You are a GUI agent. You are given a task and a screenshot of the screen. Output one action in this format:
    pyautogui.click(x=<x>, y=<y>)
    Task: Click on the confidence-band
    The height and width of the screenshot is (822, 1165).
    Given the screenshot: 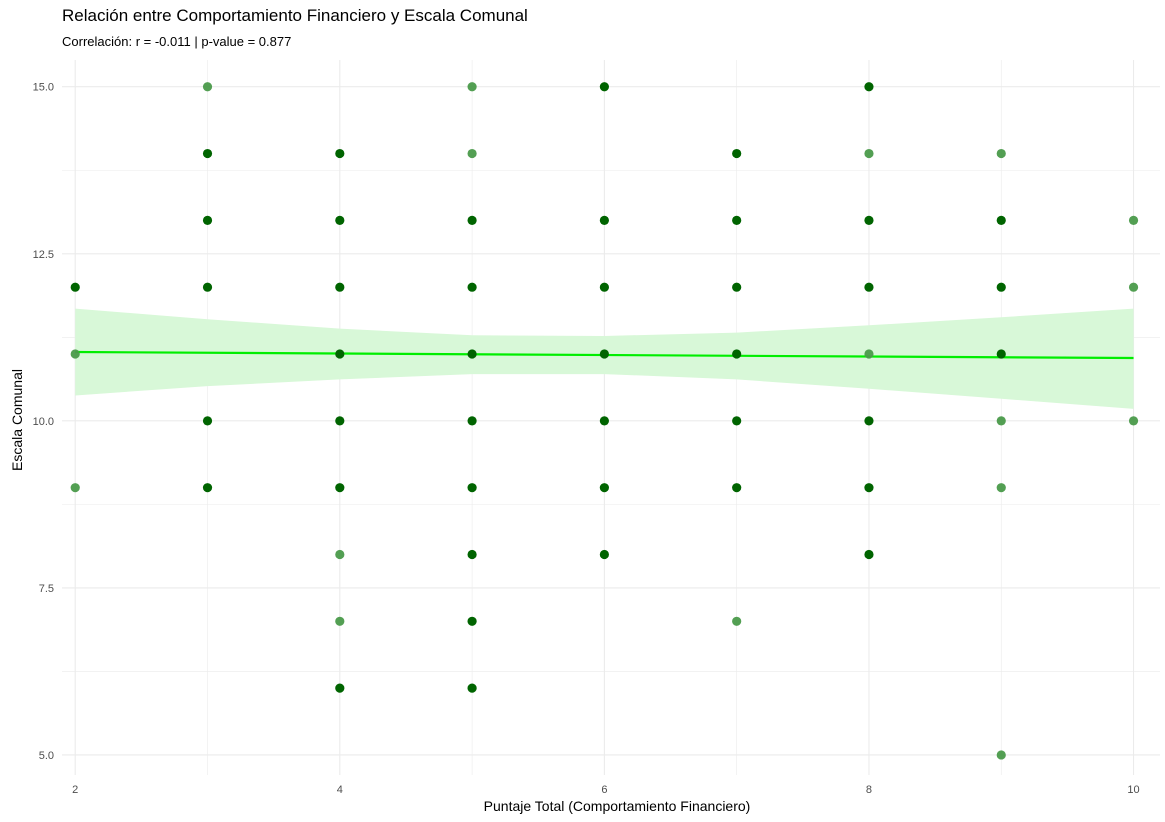 What is the action you would take?
    pyautogui.click(x=604, y=358)
    